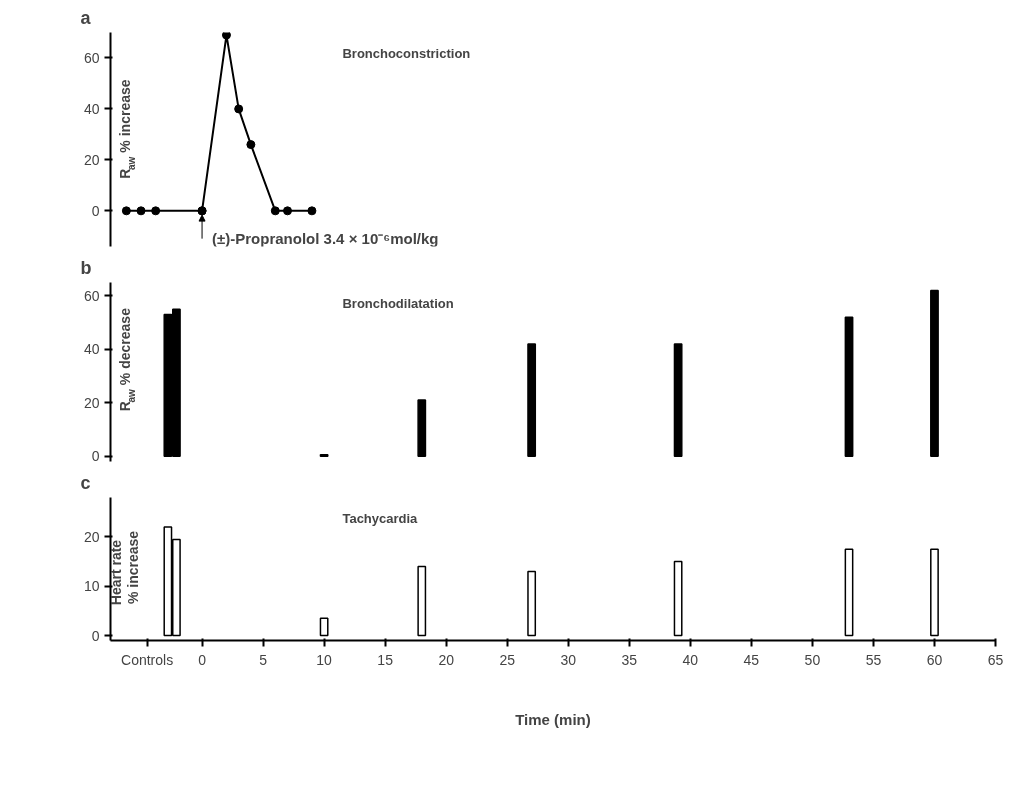  I want to click on annotation: Bronchoconstriction, so click(406, 53).